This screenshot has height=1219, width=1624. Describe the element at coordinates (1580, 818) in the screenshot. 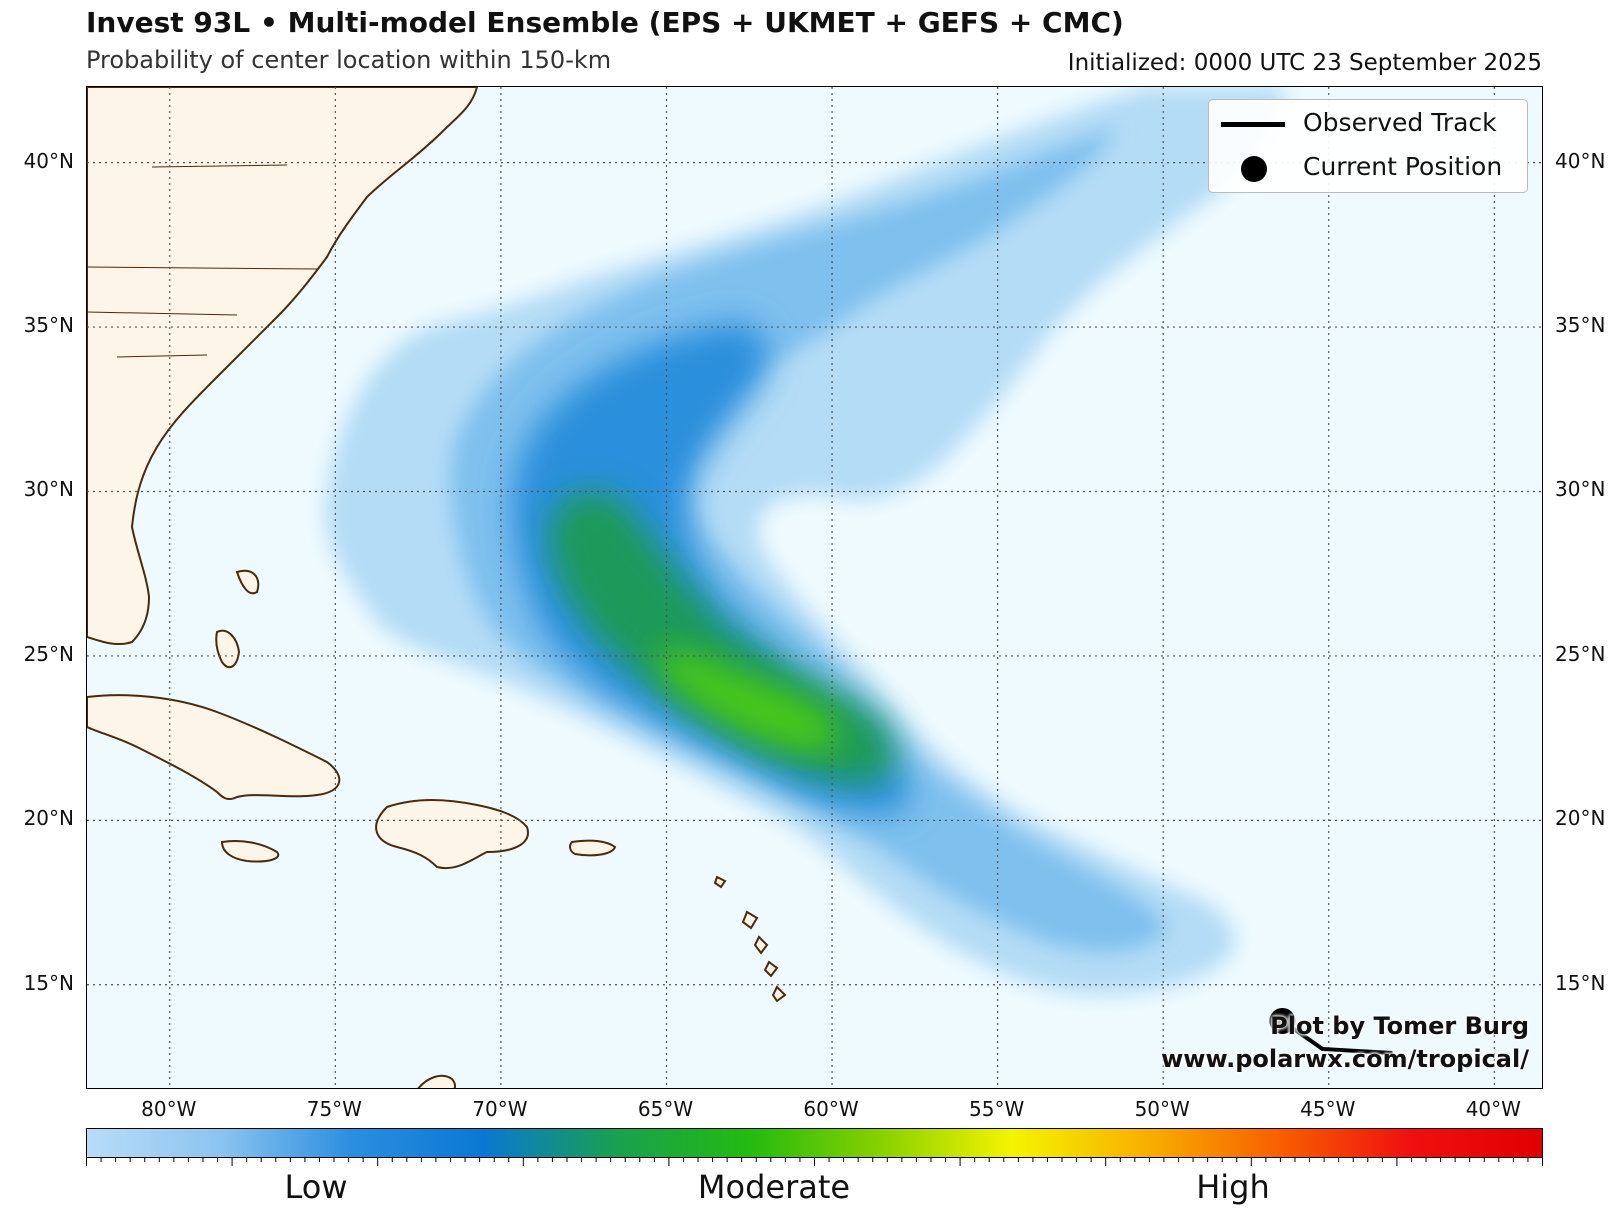

I see `lat-tick-label-right: 20°N` at that location.